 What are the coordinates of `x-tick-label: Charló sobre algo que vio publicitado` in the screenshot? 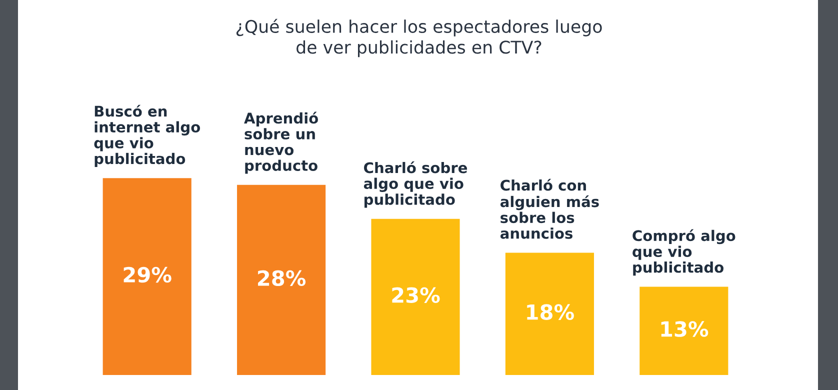 It's located at (416, 184).